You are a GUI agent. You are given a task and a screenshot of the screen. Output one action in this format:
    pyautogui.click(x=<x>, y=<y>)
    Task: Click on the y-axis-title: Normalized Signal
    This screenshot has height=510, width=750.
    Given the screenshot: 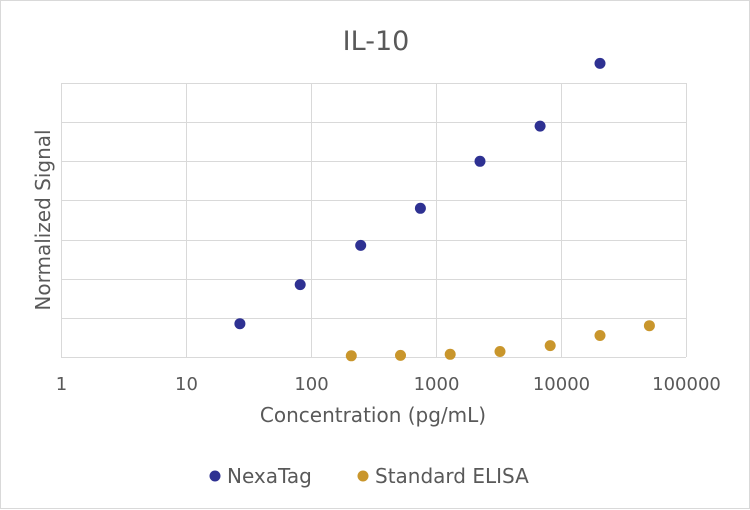 What is the action you would take?
    pyautogui.click(x=43, y=219)
    